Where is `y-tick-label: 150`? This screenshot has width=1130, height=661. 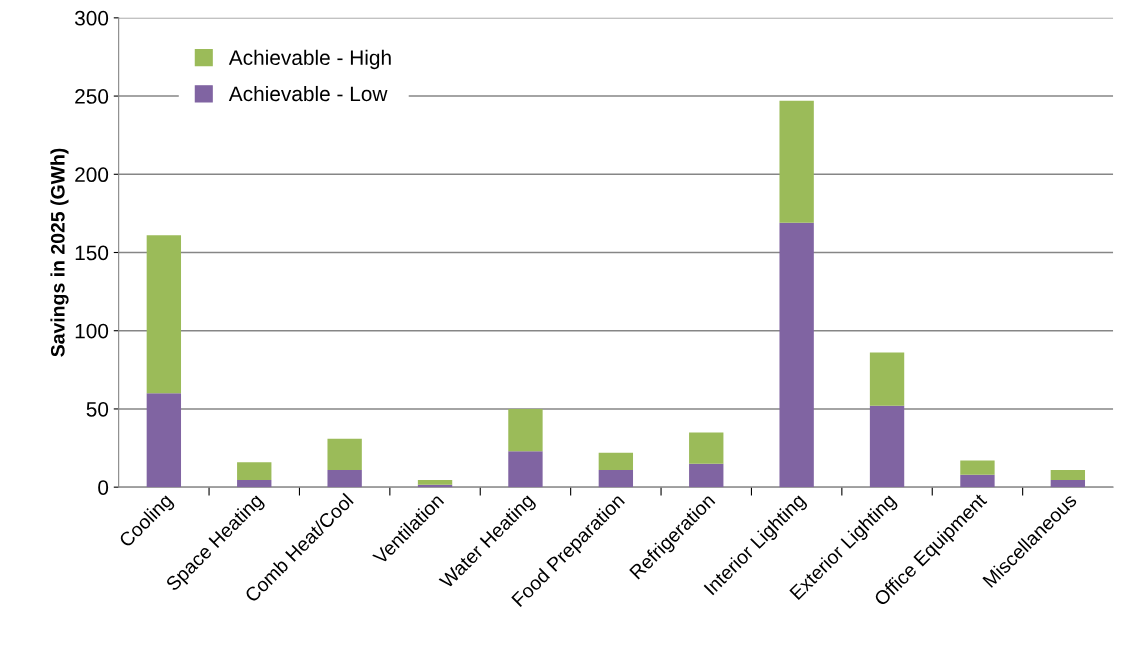
y-tick-label: 150 is located at coordinates (92, 253).